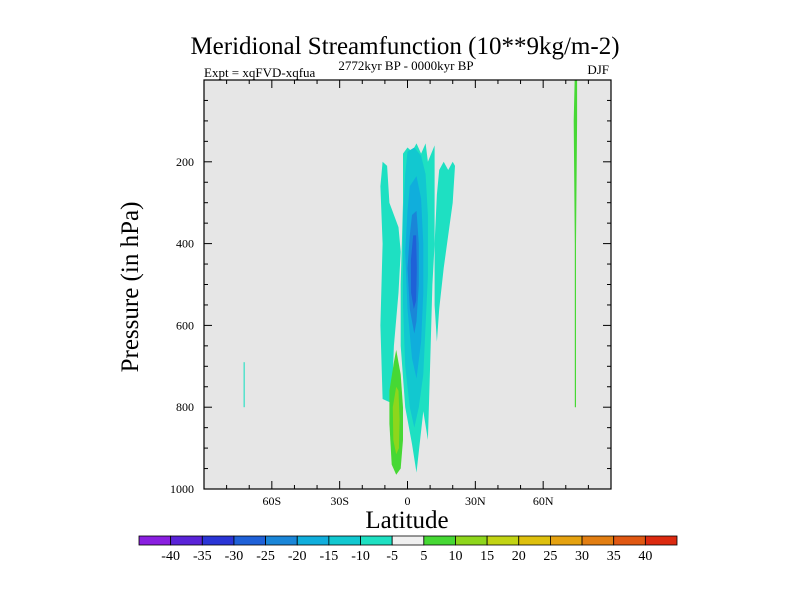 This screenshot has width=800, height=605. What do you see at coordinates (406, 520) in the screenshot?
I see `x-axis-label: Latitude` at bounding box center [406, 520].